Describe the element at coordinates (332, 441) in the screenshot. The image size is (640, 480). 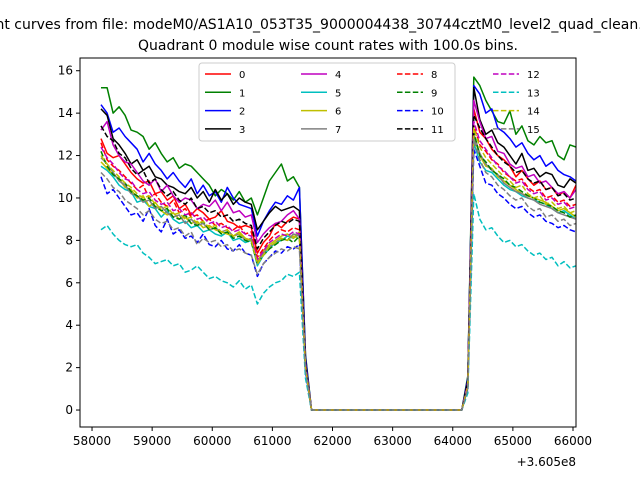
I see `x-tick-label: 62000` at that location.